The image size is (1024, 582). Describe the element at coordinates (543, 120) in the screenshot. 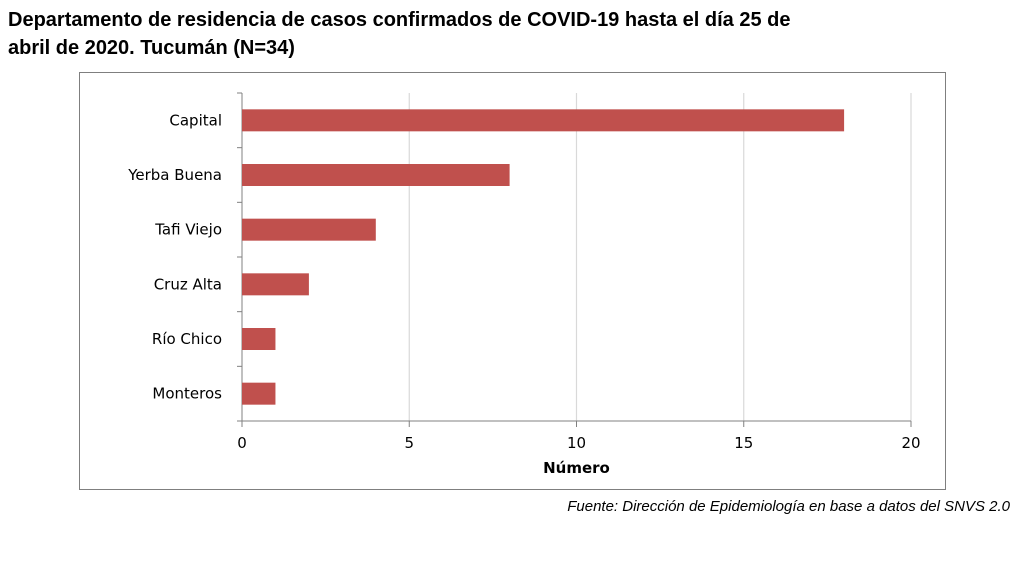

I see `bar-capital` at that location.